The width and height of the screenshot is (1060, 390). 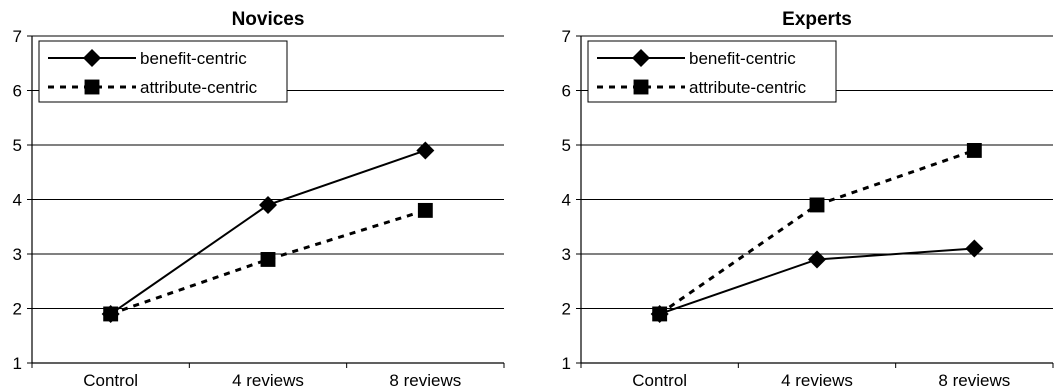 What do you see at coordinates (268, 19) in the screenshot?
I see `chart-title: Novices` at bounding box center [268, 19].